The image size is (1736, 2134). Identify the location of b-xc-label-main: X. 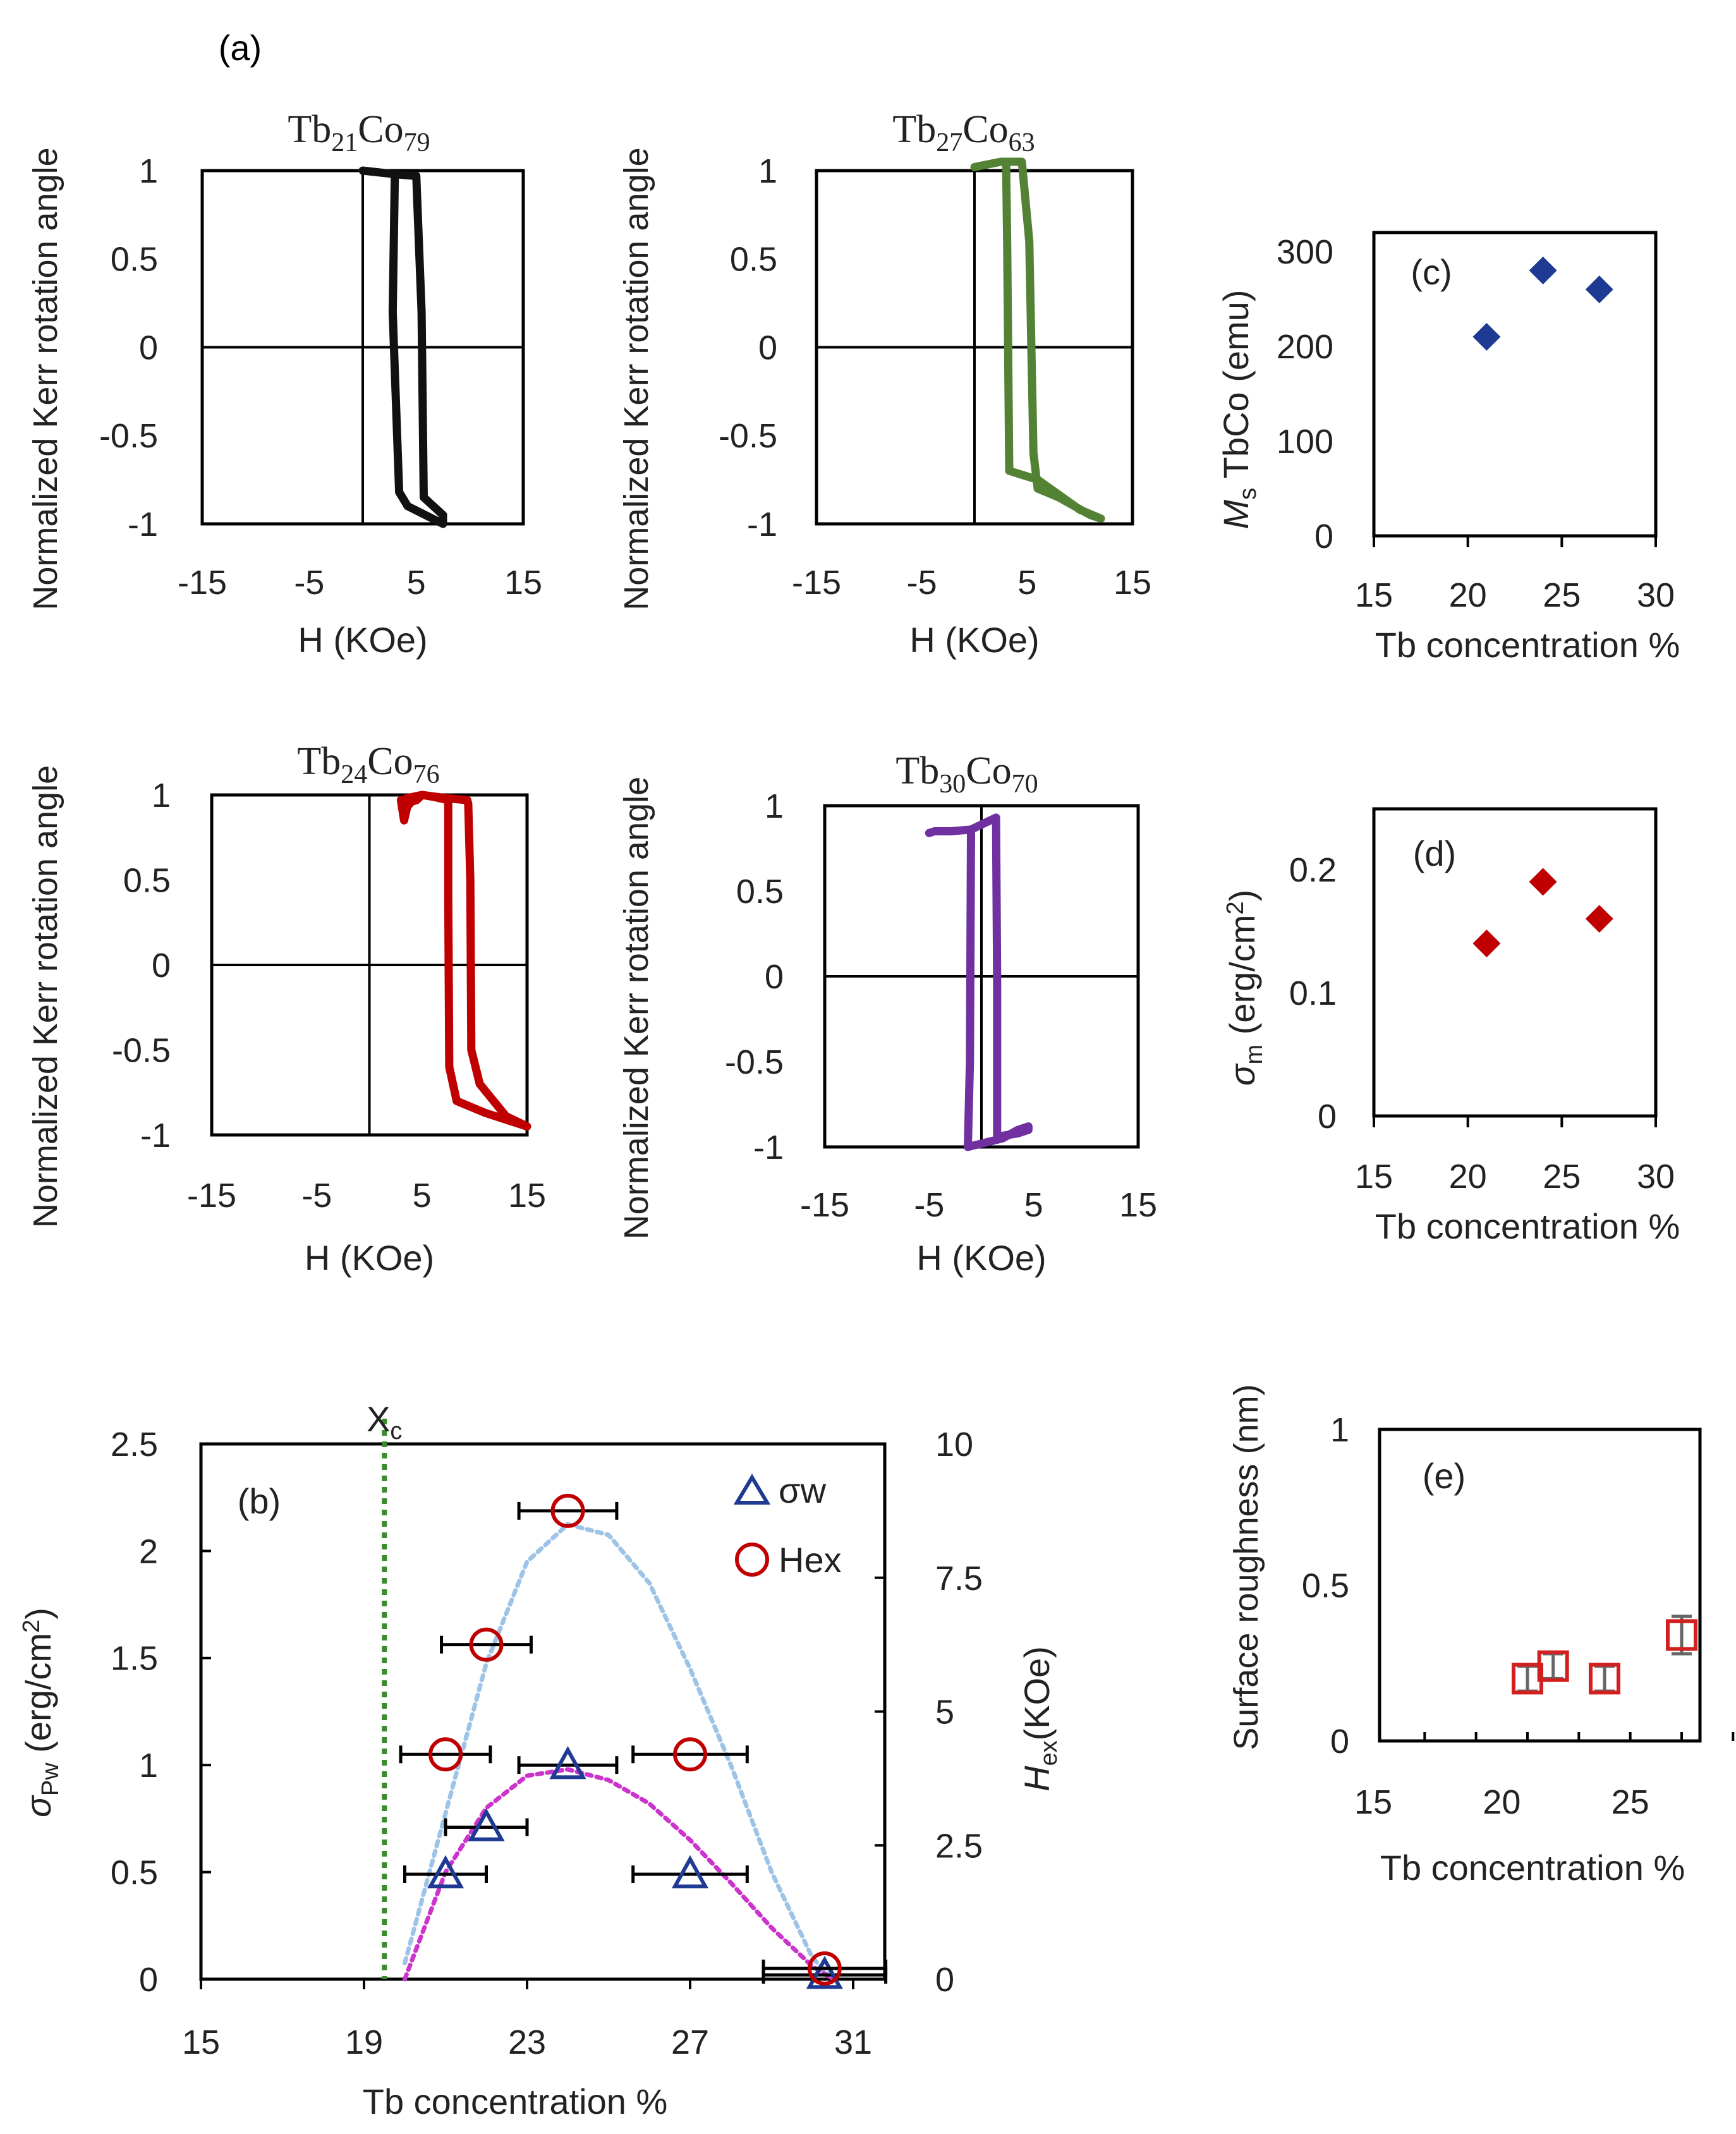
(379, 1419).